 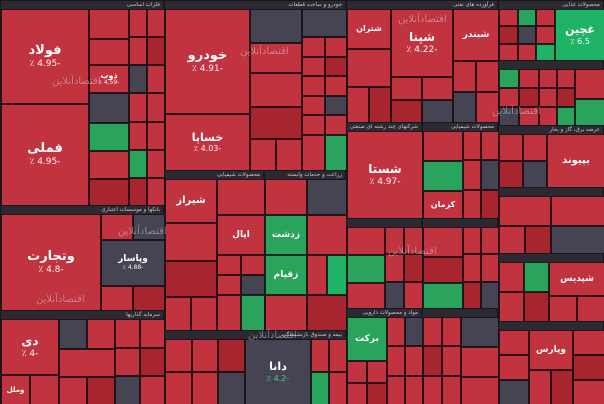 I want to click on stock-tile-شیراز: شیراز, so click(x=191, y=201).